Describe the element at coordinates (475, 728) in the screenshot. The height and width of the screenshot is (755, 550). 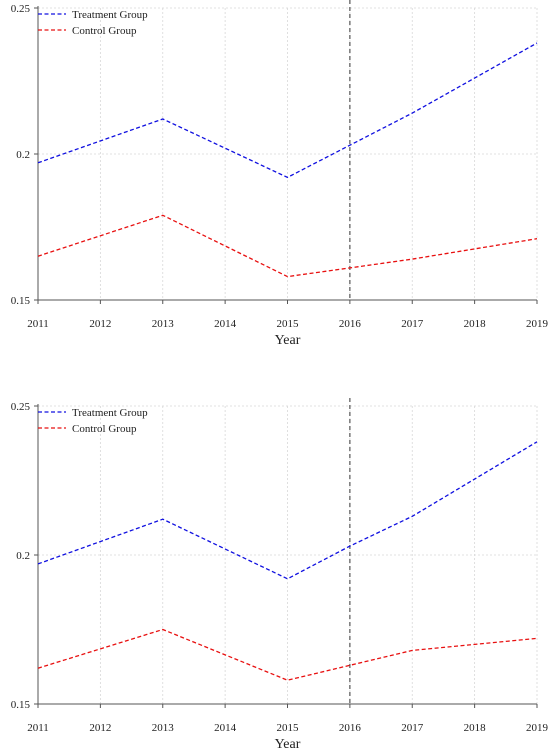
I see `chart2-x-tick-label: 2018` at that location.